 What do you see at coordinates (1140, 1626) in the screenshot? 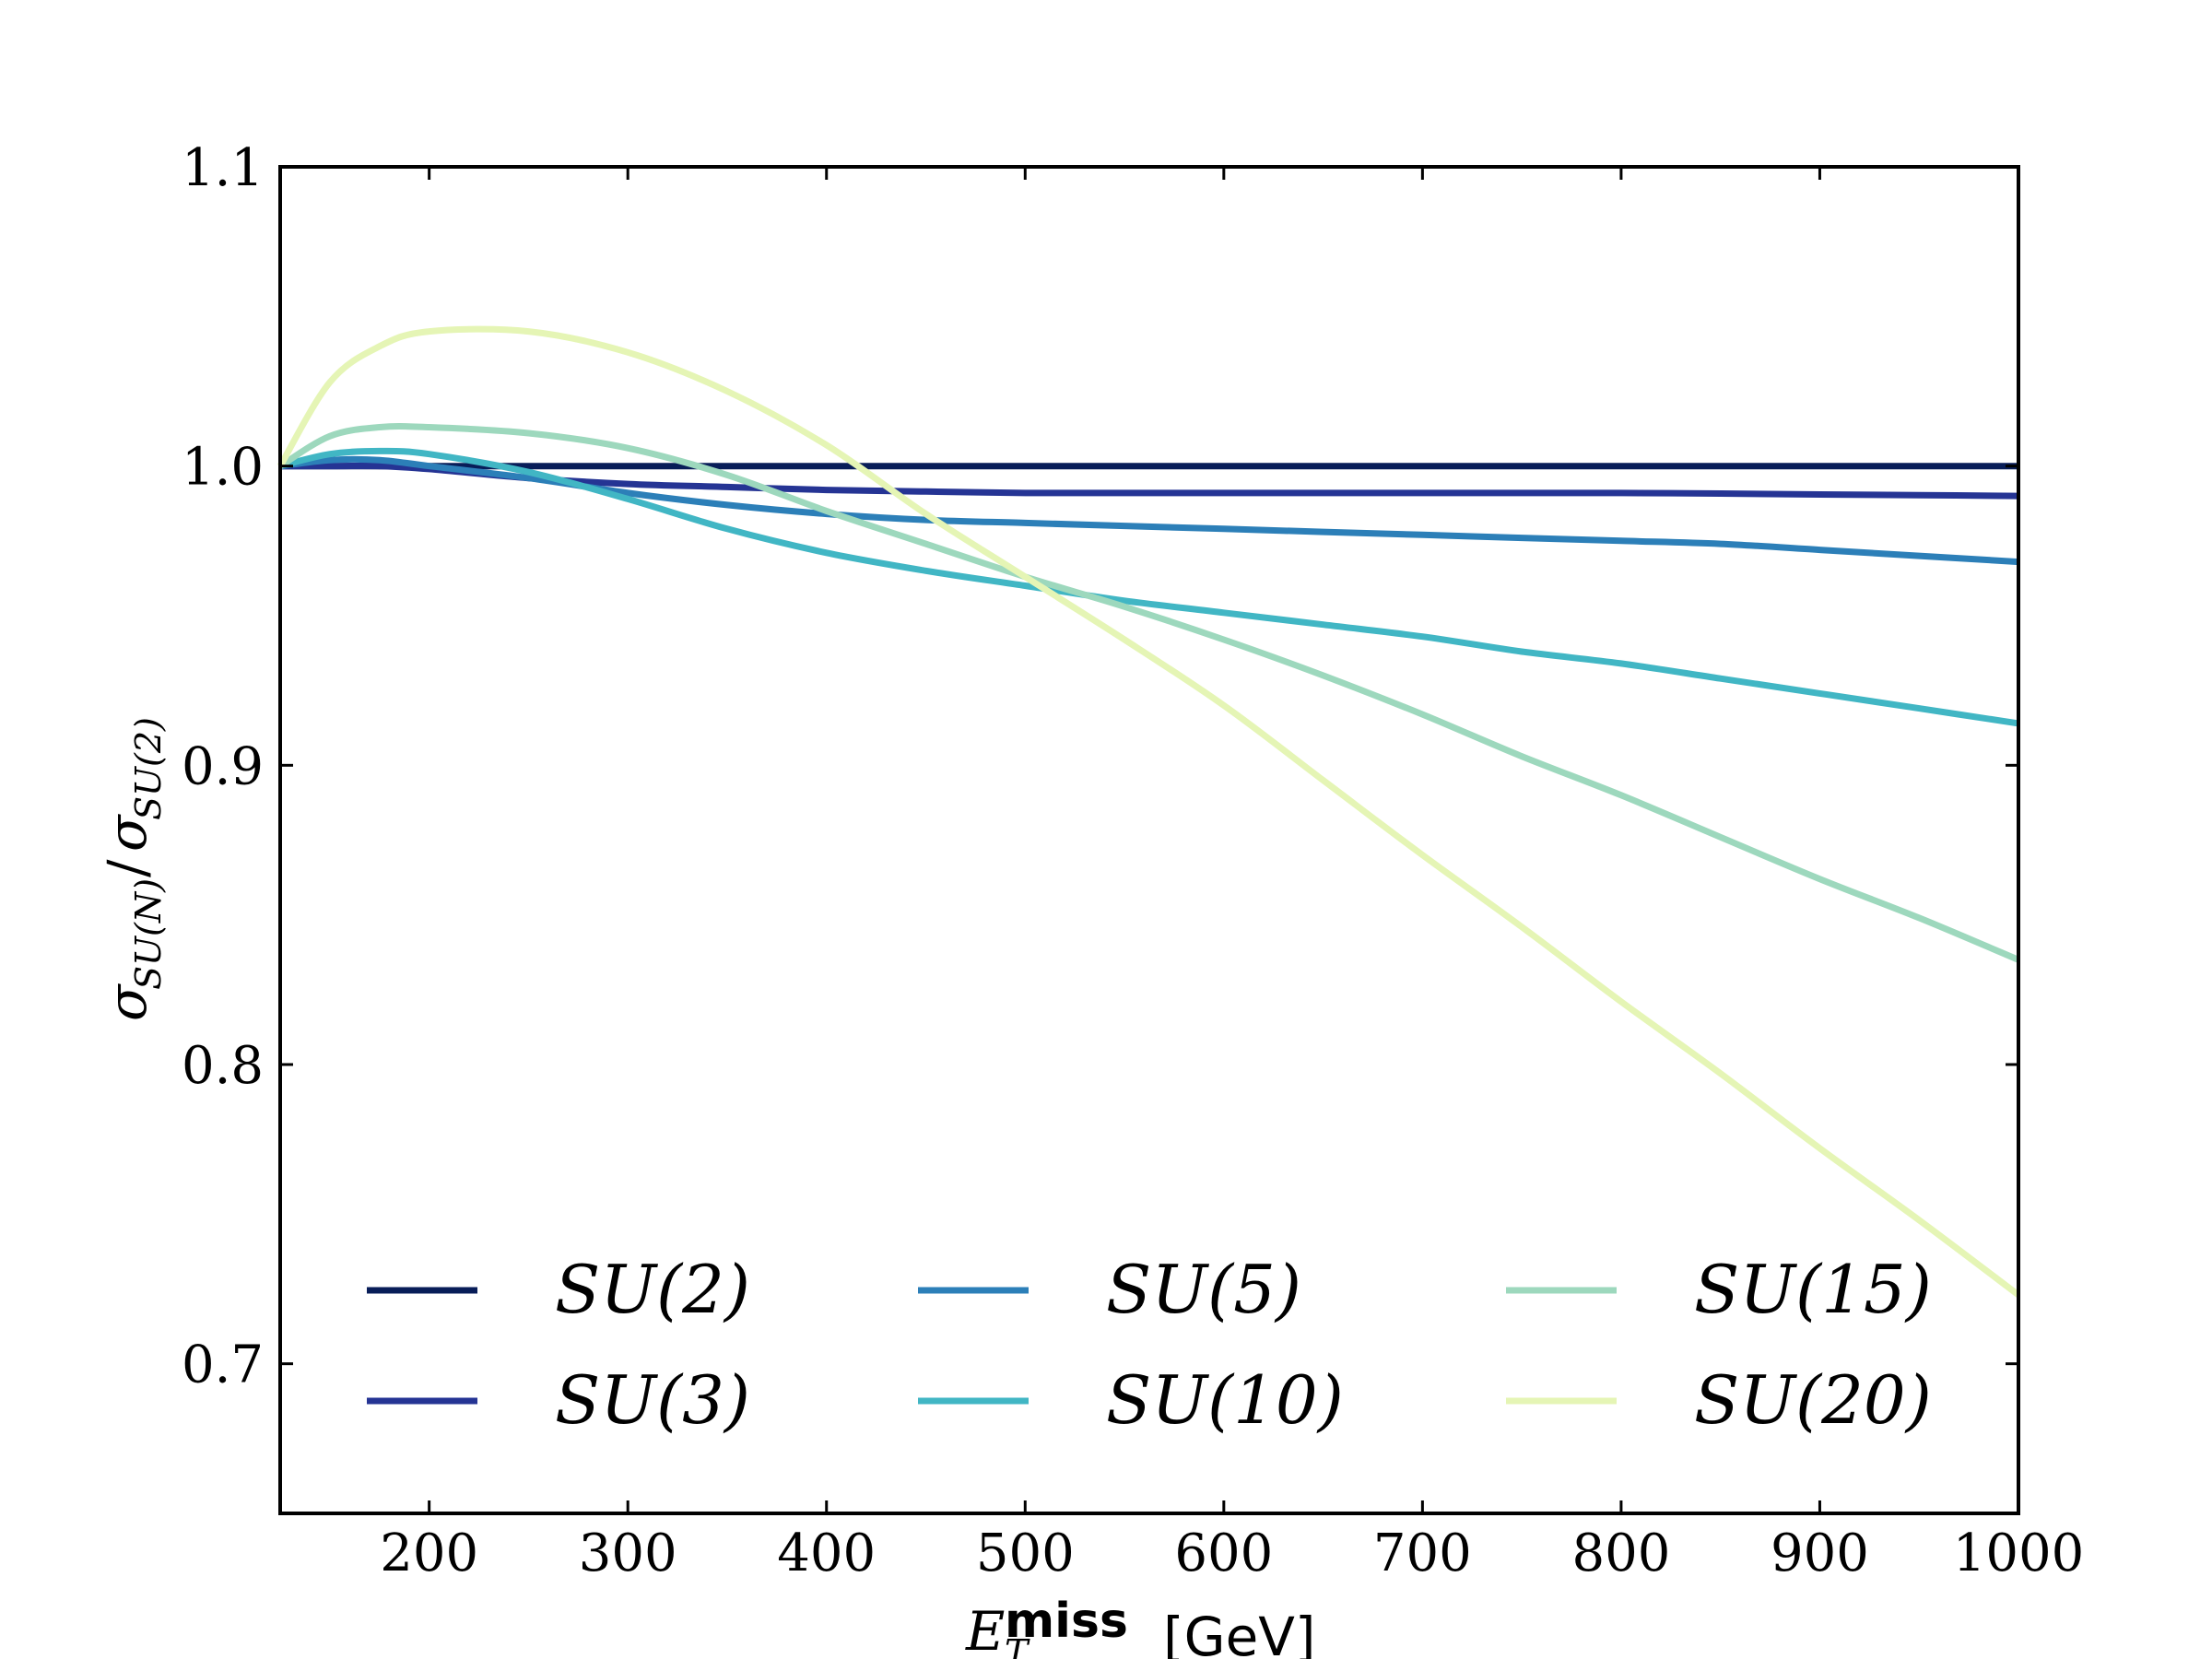
I see `x-axis-label: E T miss [GeV]` at bounding box center [1140, 1626].